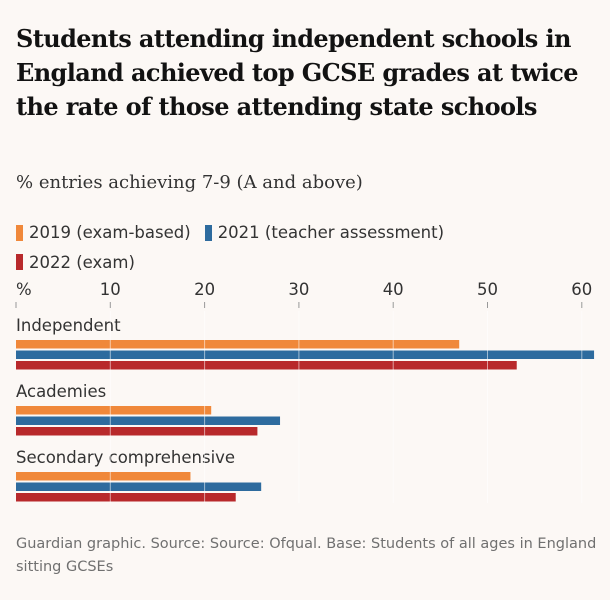  What do you see at coordinates (189, 182) in the screenshot?
I see `chart-subtitle: % entries achieving 7-9 (A and above)` at bounding box center [189, 182].